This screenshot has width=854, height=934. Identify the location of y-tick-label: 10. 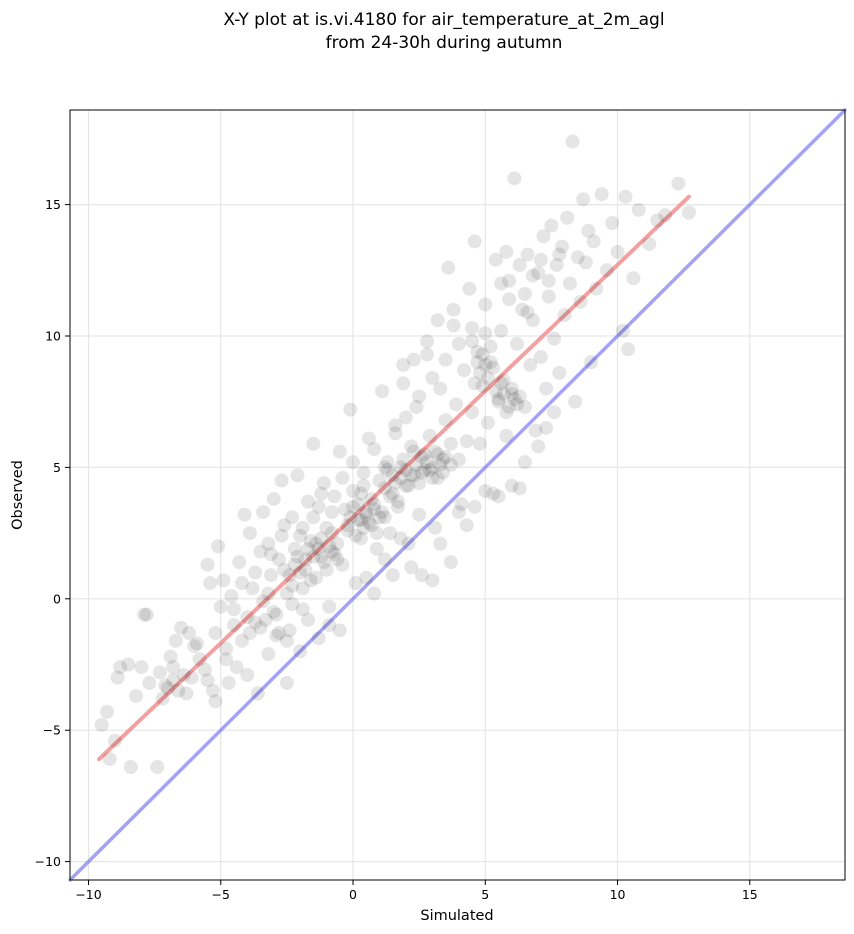
(53, 336).